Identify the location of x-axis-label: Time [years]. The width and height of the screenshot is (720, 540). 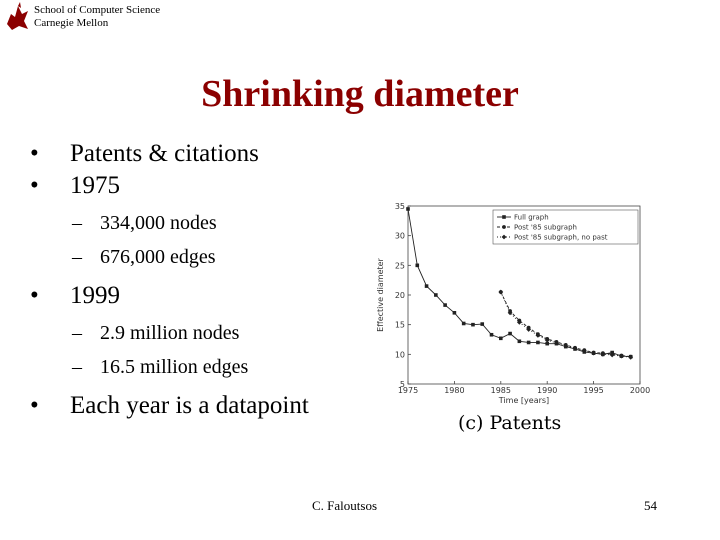
(523, 400).